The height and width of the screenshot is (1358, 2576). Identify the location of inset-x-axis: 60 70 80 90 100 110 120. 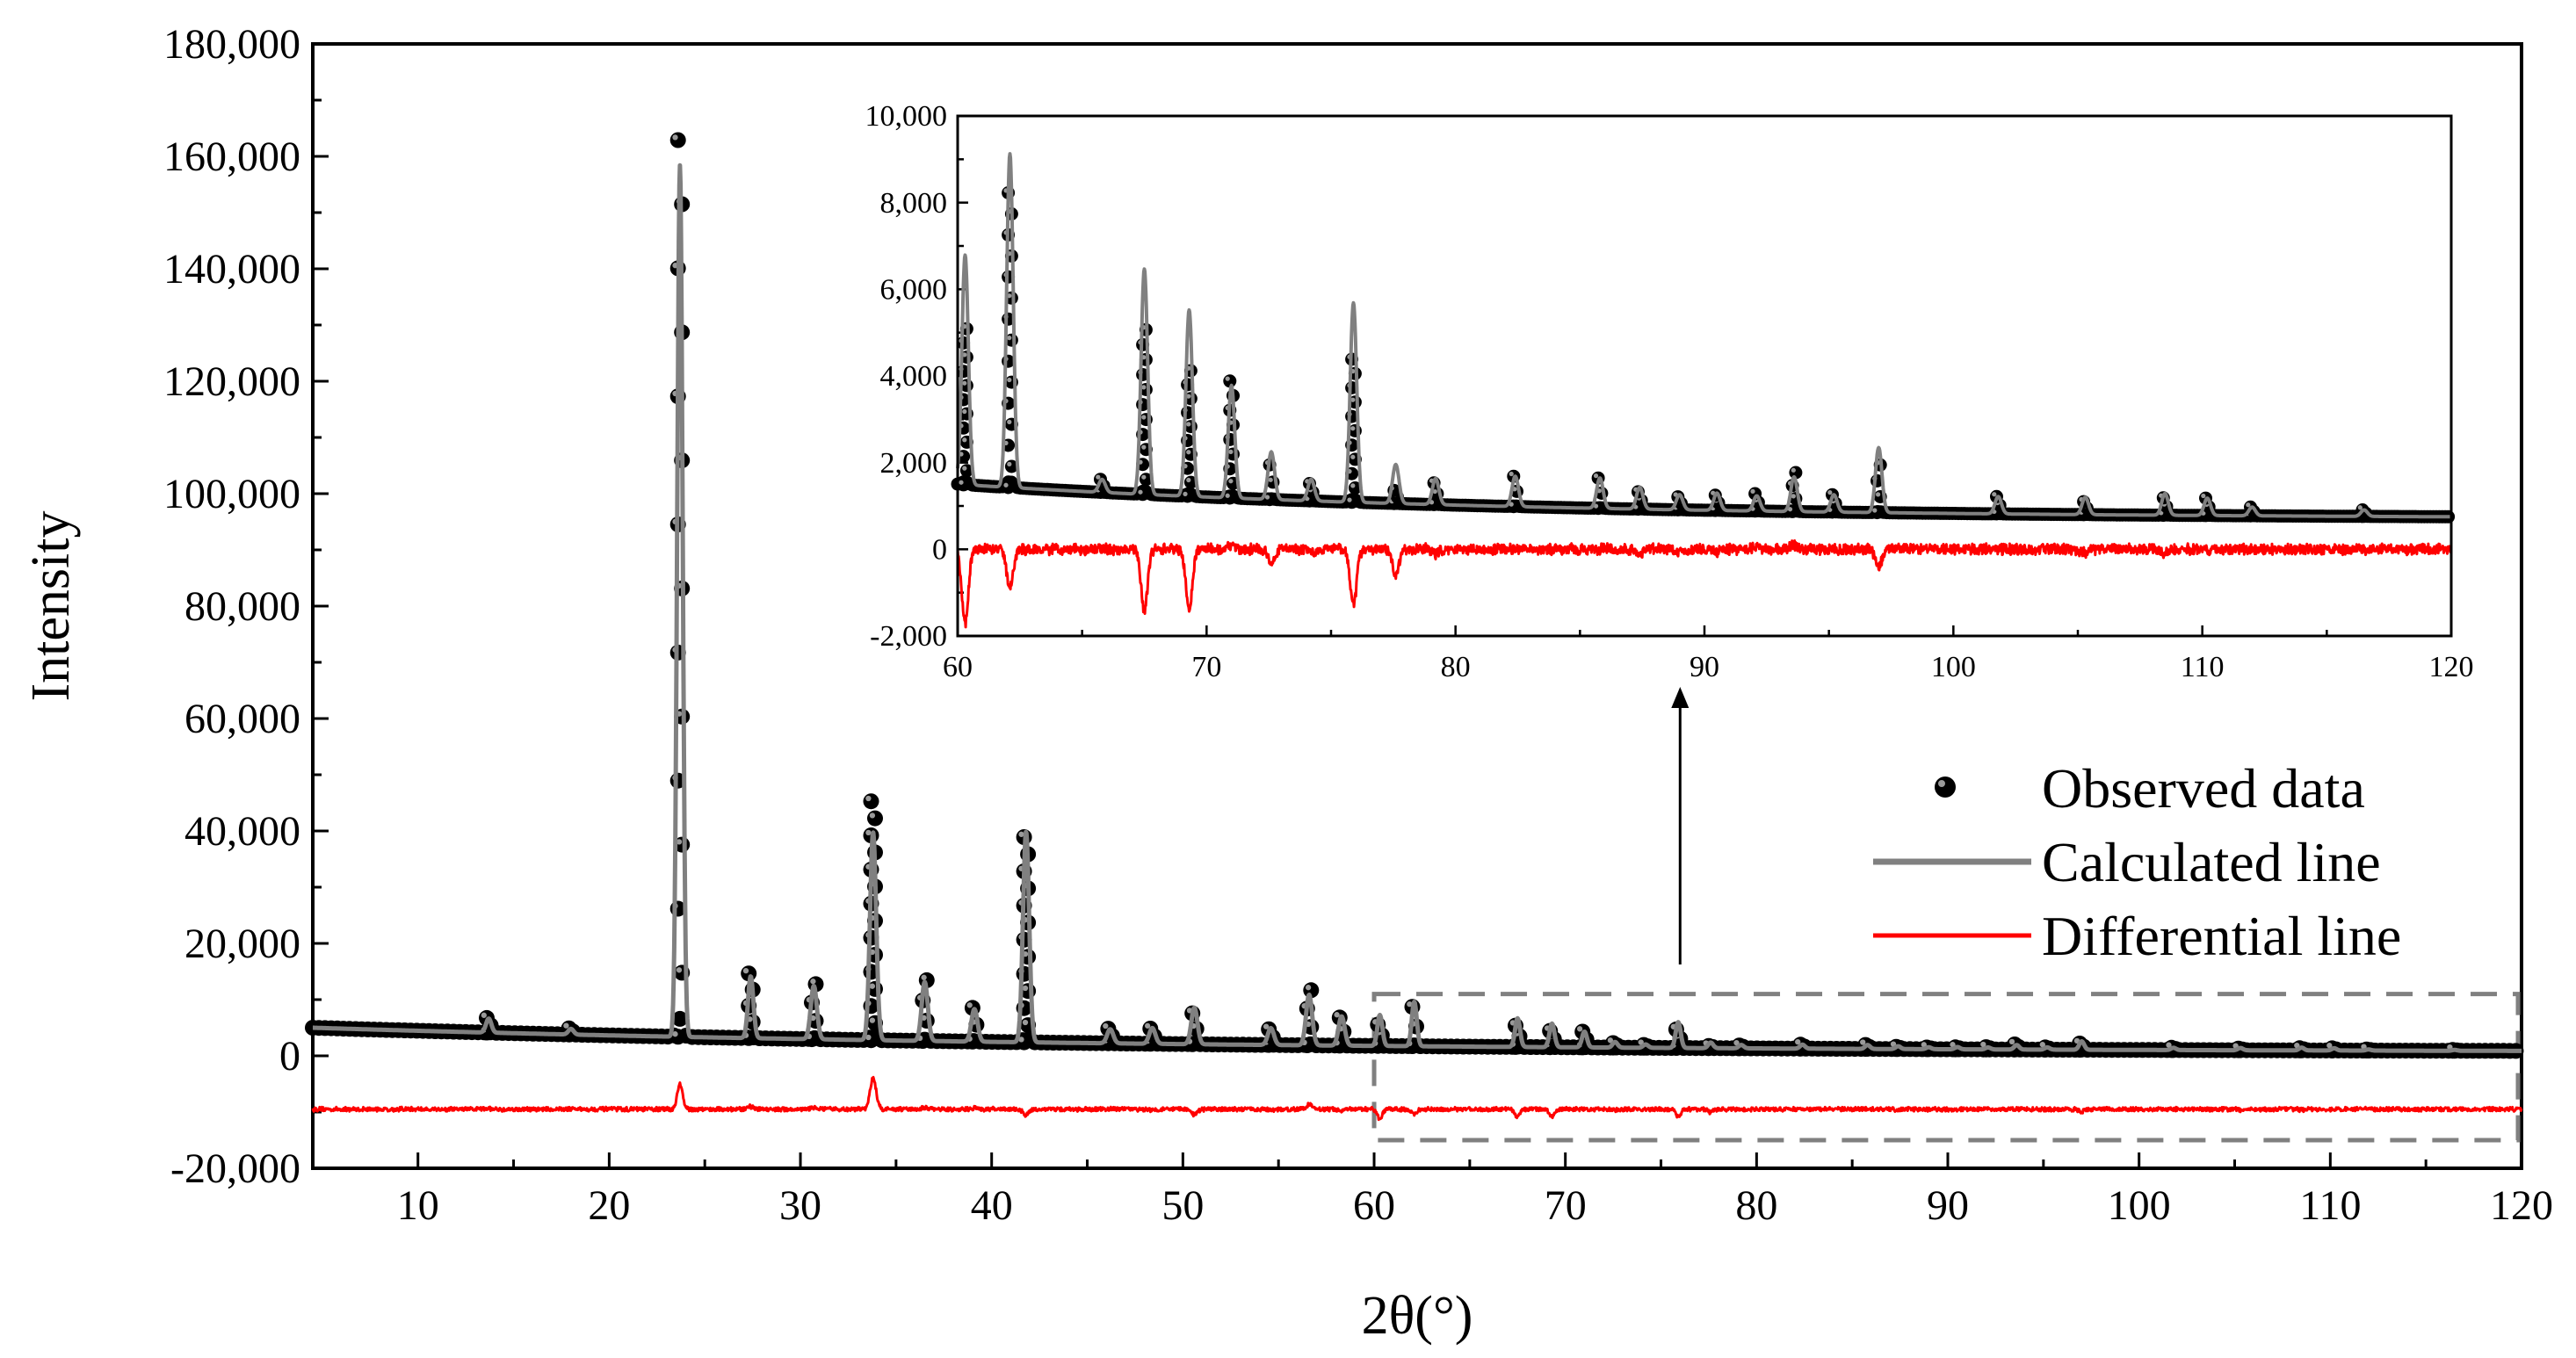
(1708, 654).